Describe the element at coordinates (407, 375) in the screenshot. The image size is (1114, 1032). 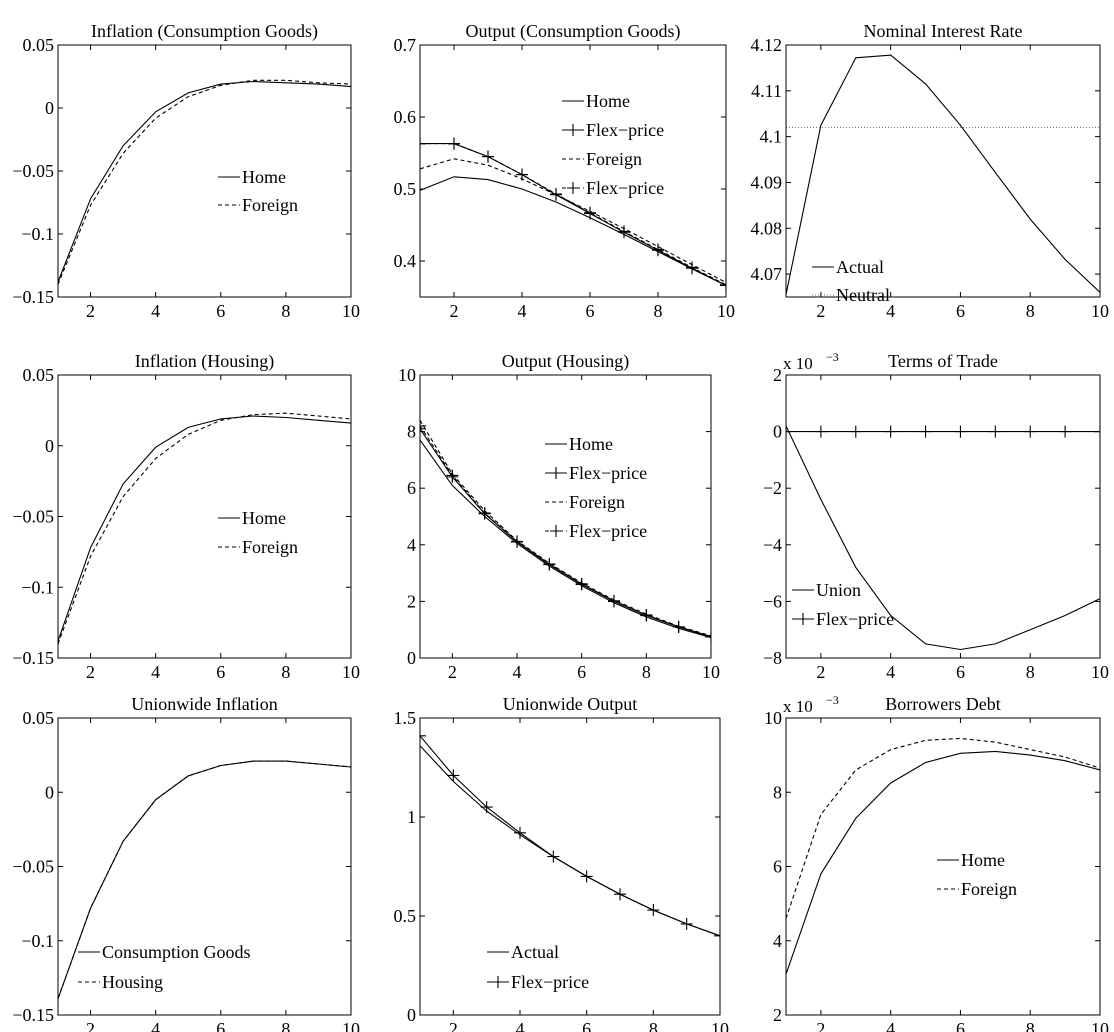
I see `y-tick-label: 10` at that location.